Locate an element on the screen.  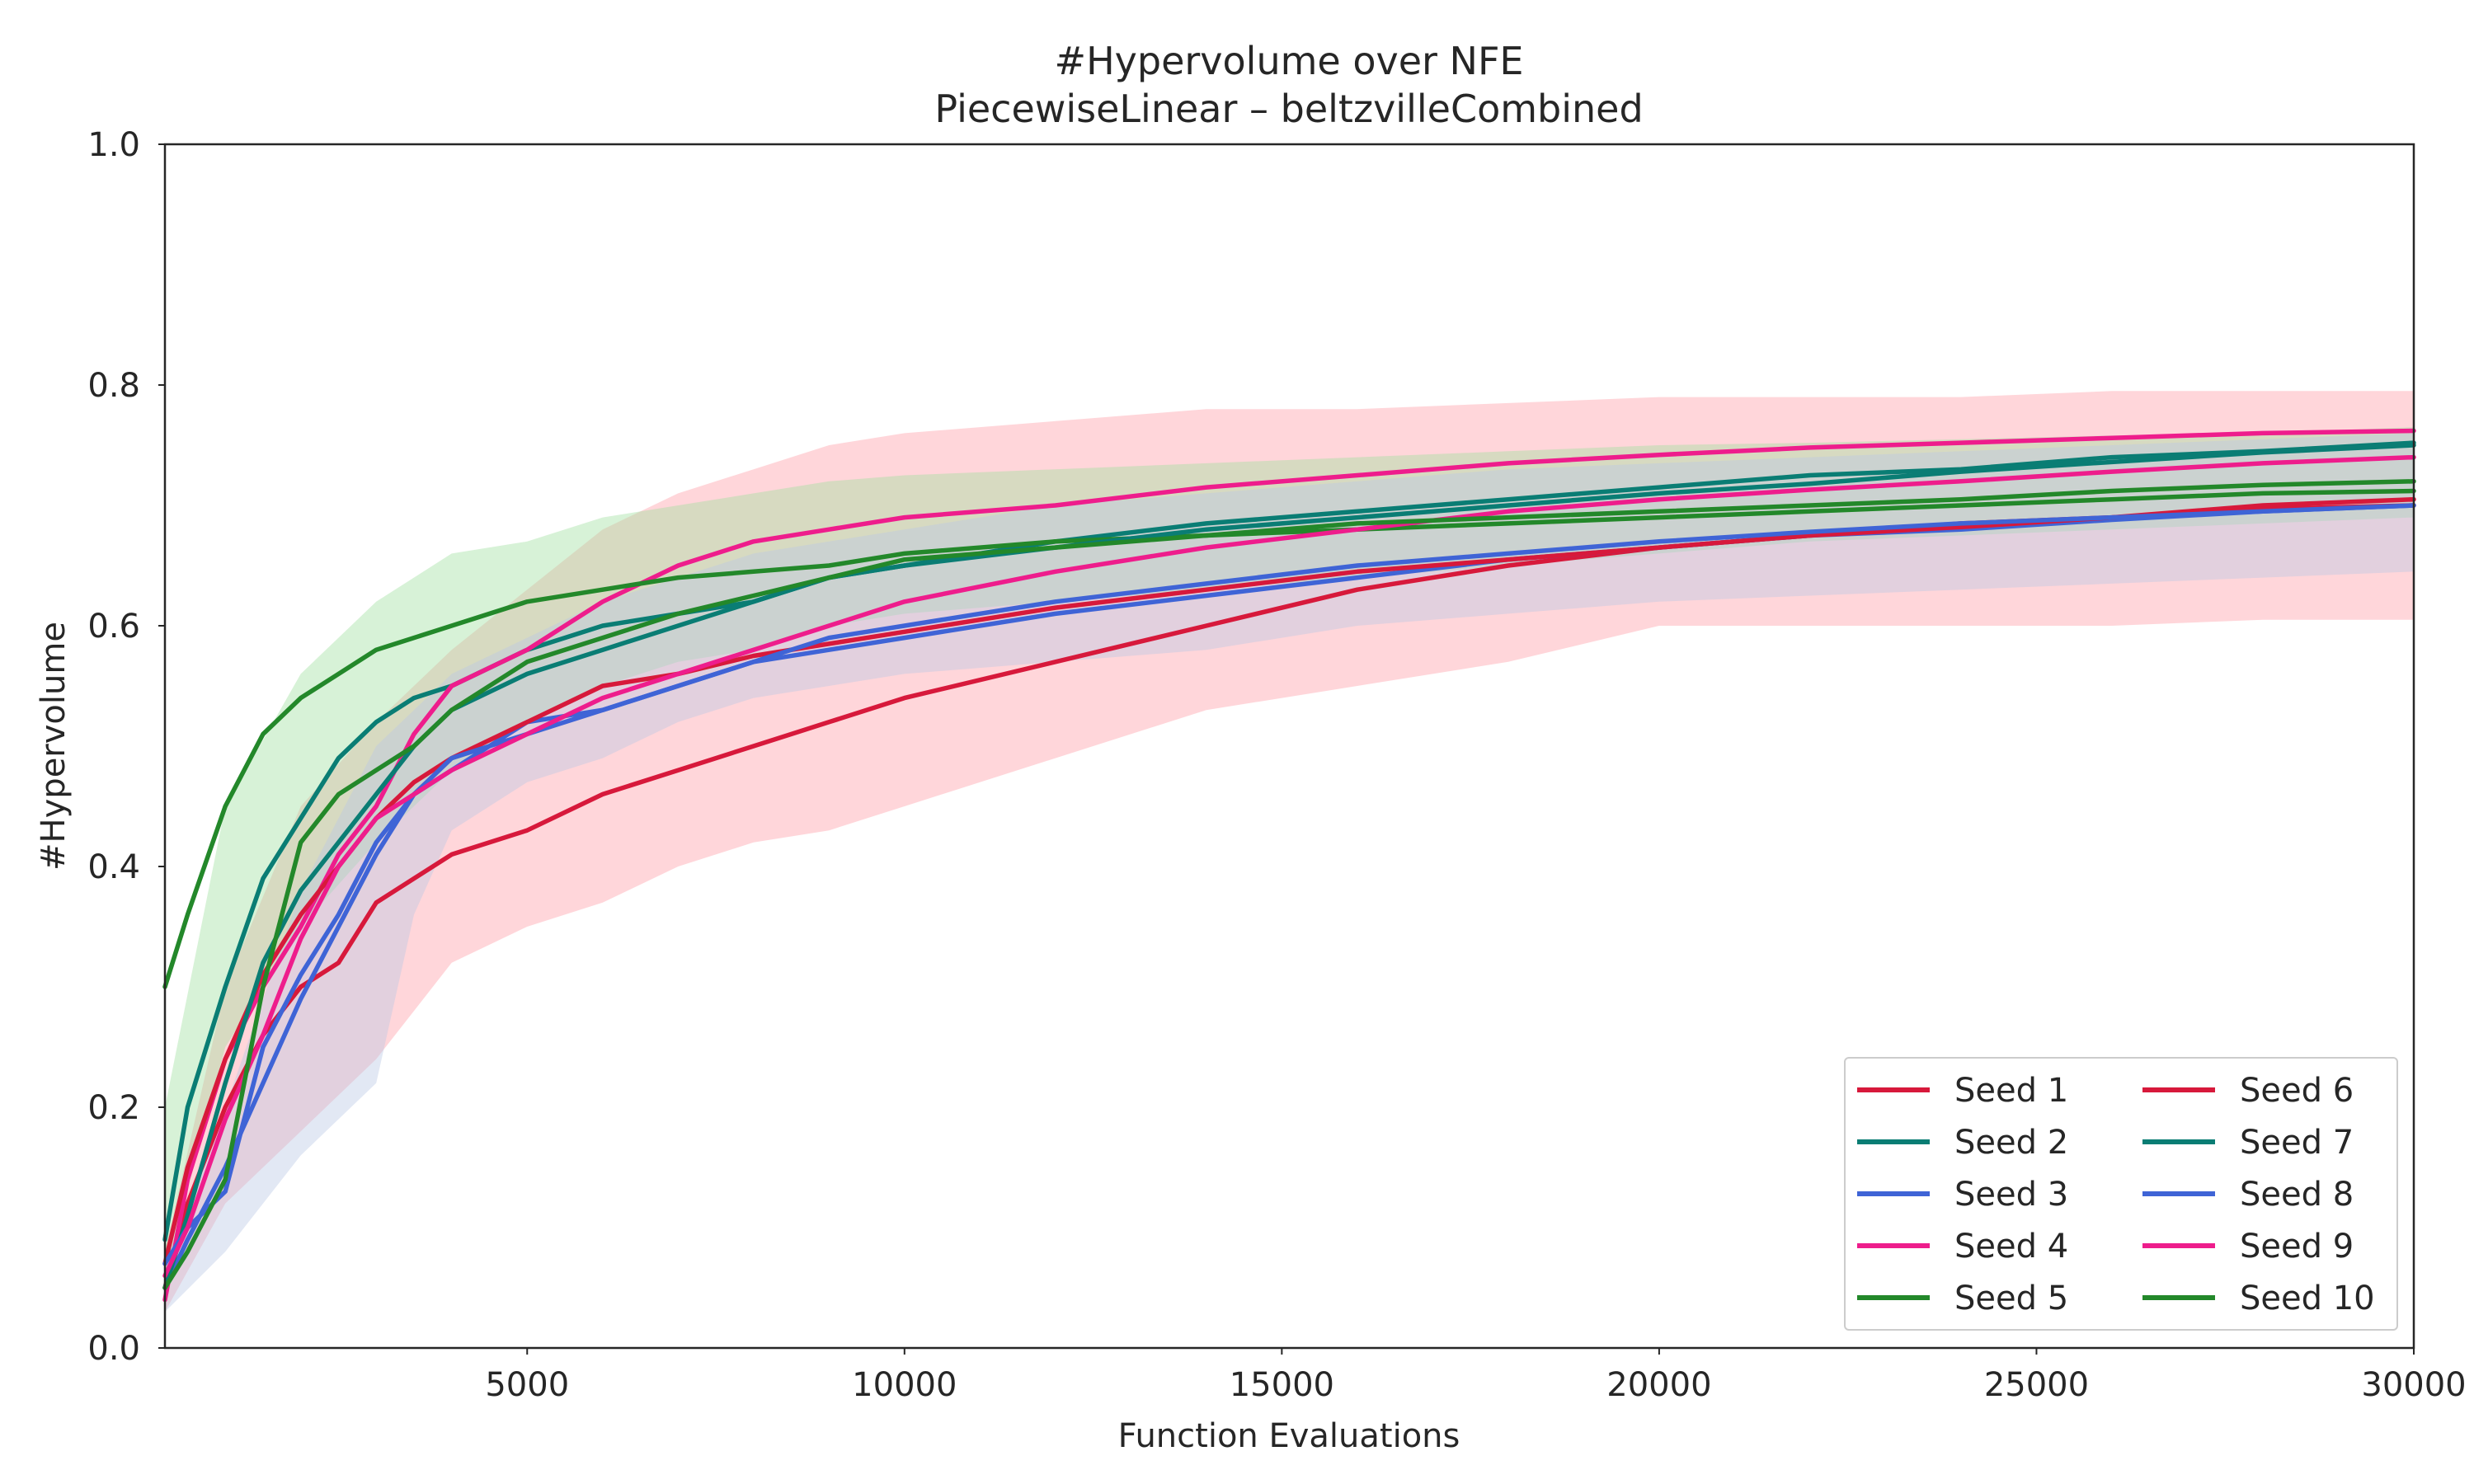
y-tick-label: 0.0 is located at coordinates (113, 1349).